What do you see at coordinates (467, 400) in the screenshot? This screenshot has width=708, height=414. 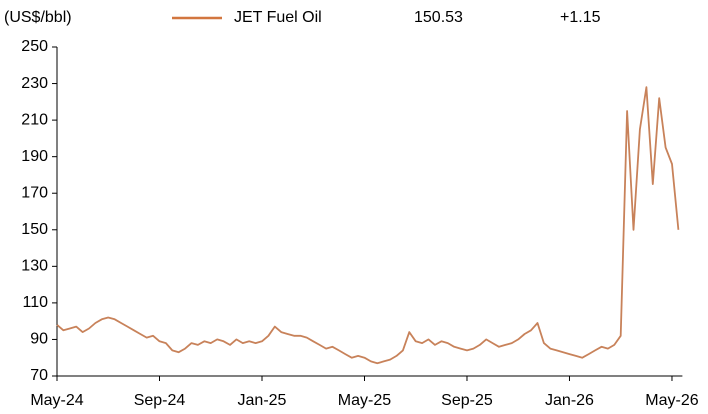 I see `x-tick-label: Sep-25` at bounding box center [467, 400].